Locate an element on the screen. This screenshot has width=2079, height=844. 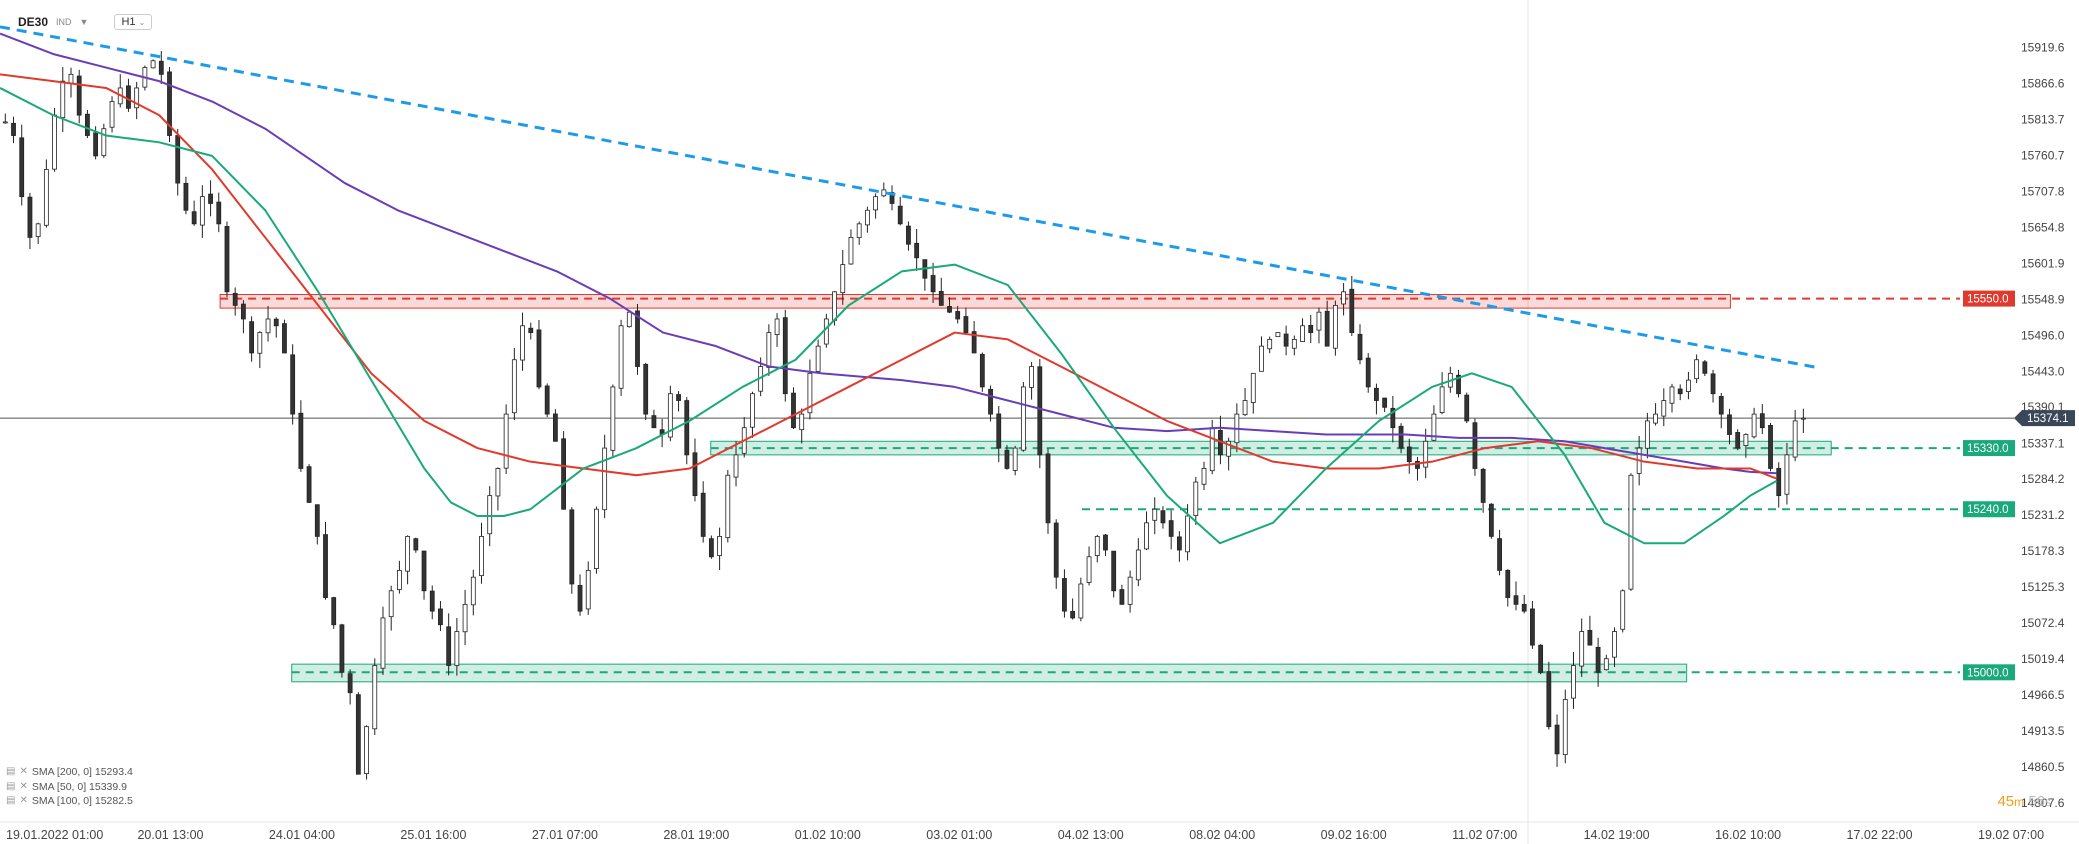
sma-legend-row: ▤ ✕ SMA [50, 0] 15339.9 is located at coordinates (69, 787).